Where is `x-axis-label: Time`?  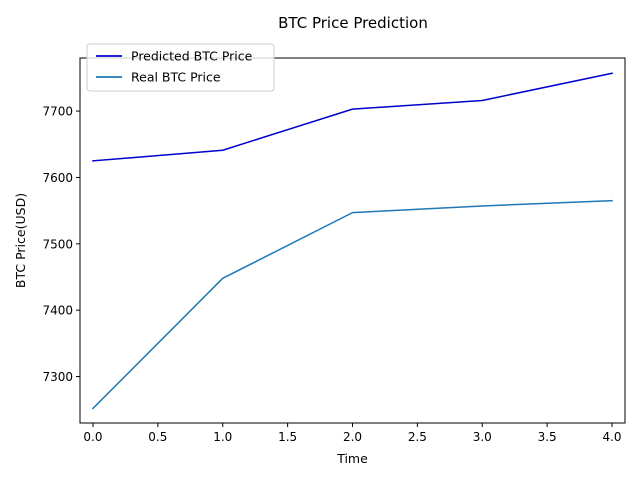
x-axis-label: Time is located at coordinates (352, 458).